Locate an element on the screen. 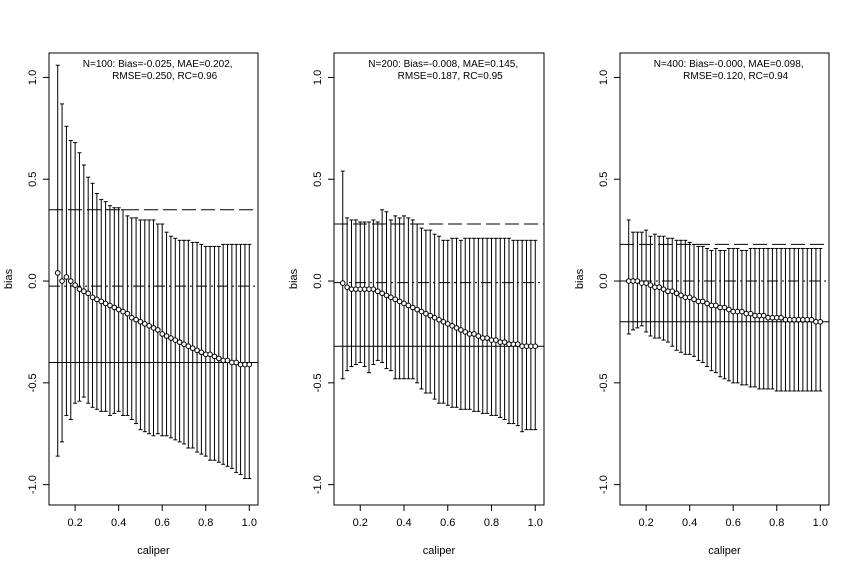 The image size is (856, 570). x-tick-label: 0.8 is located at coordinates (491, 523).